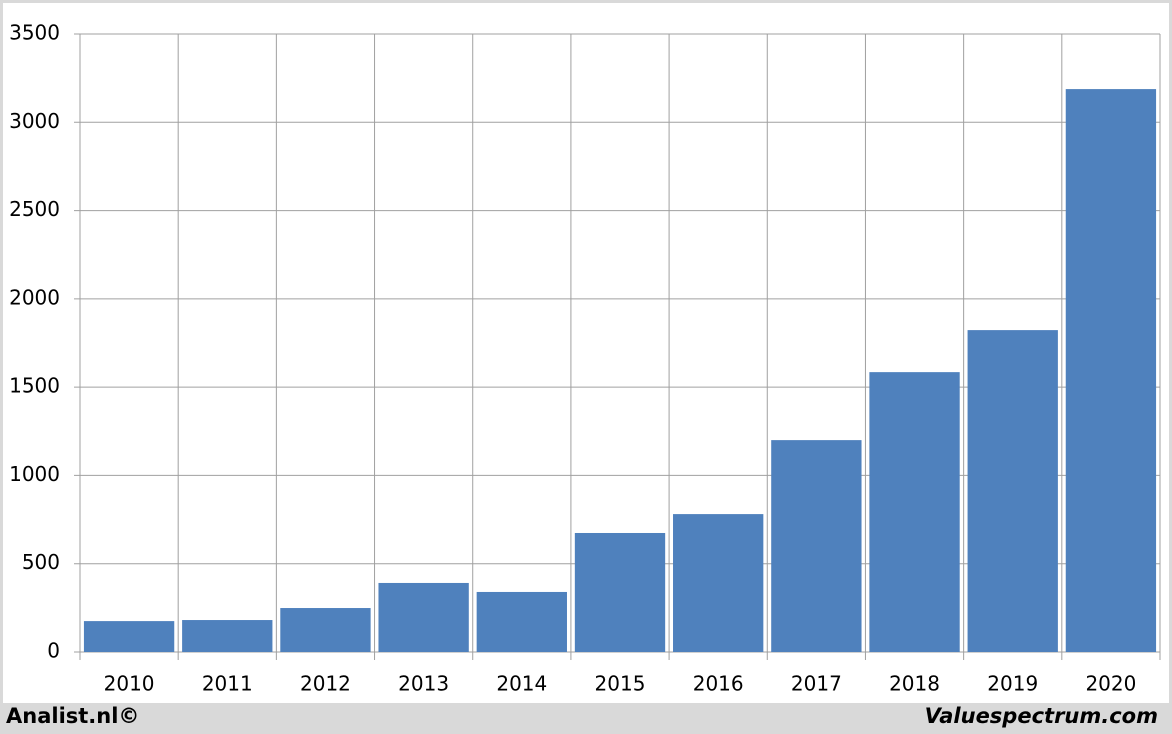  What do you see at coordinates (34, 386) in the screenshot?
I see `y-tick-label: 1500` at bounding box center [34, 386].